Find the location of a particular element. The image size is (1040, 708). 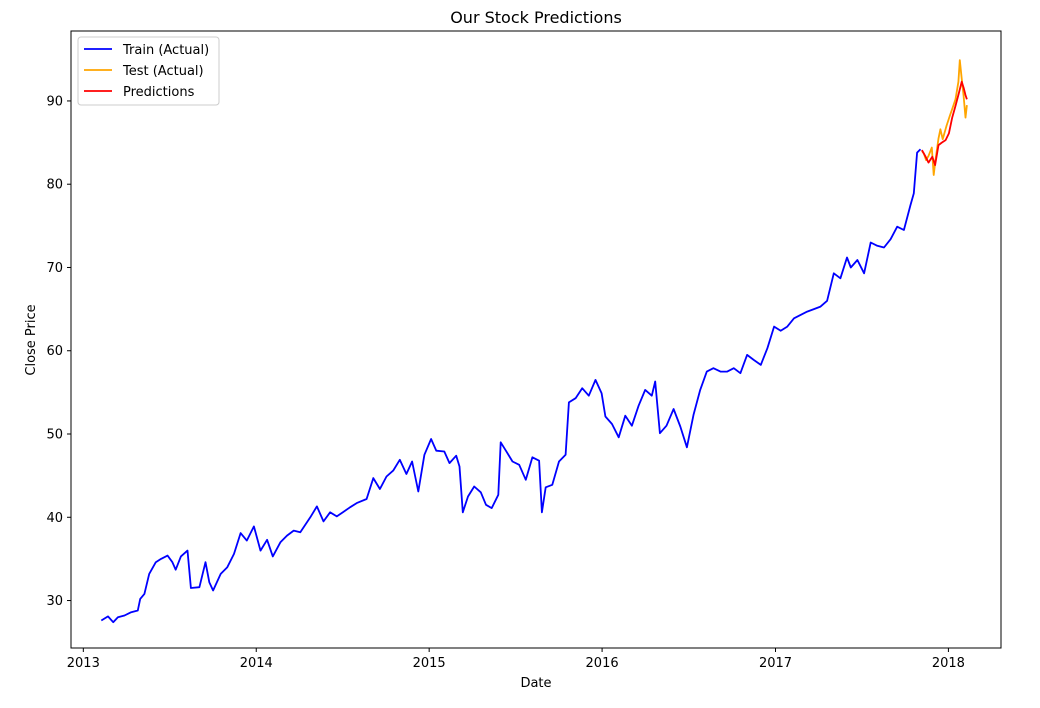

legend-box is located at coordinates (148, 71).